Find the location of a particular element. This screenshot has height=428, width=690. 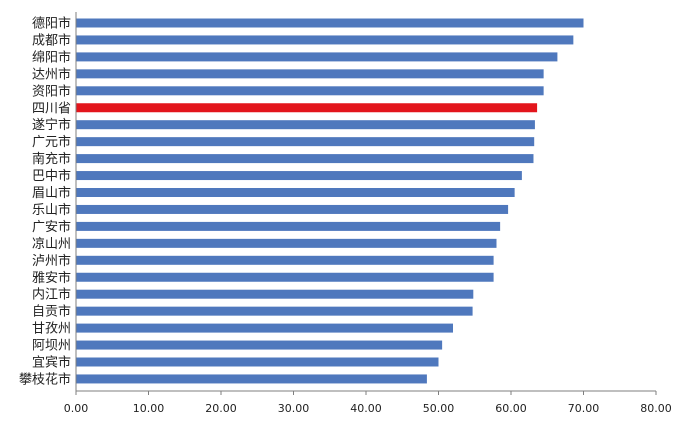

bar-德阳市 is located at coordinates (330, 23).